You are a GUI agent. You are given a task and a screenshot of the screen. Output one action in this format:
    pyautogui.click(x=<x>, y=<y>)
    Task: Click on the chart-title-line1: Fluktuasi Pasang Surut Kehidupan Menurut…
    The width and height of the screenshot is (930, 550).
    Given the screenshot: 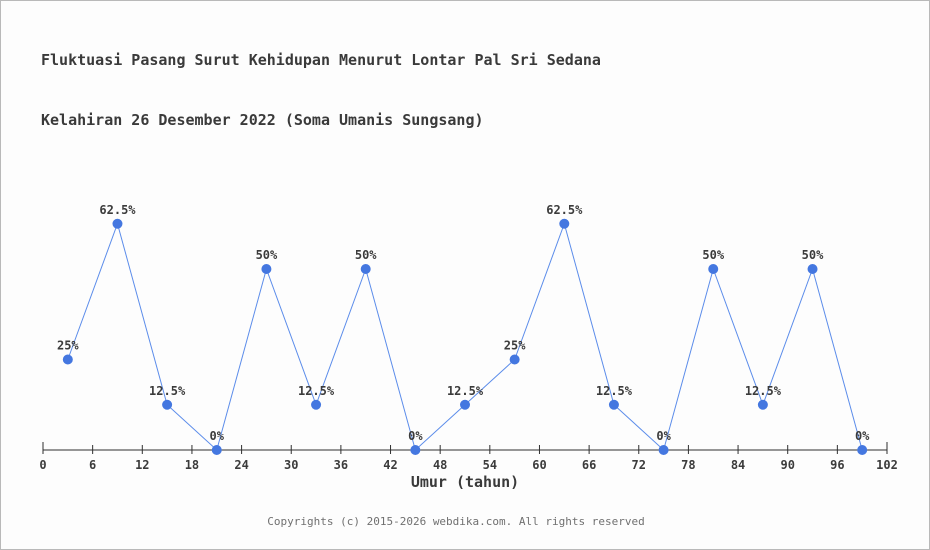 What is the action you would take?
    pyautogui.click(x=321, y=60)
    